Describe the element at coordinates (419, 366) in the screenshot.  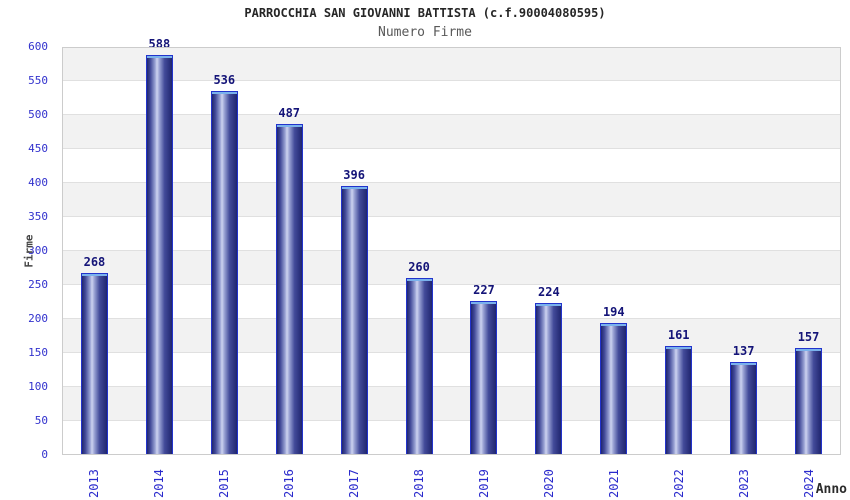
I see `bar-2018` at that location.